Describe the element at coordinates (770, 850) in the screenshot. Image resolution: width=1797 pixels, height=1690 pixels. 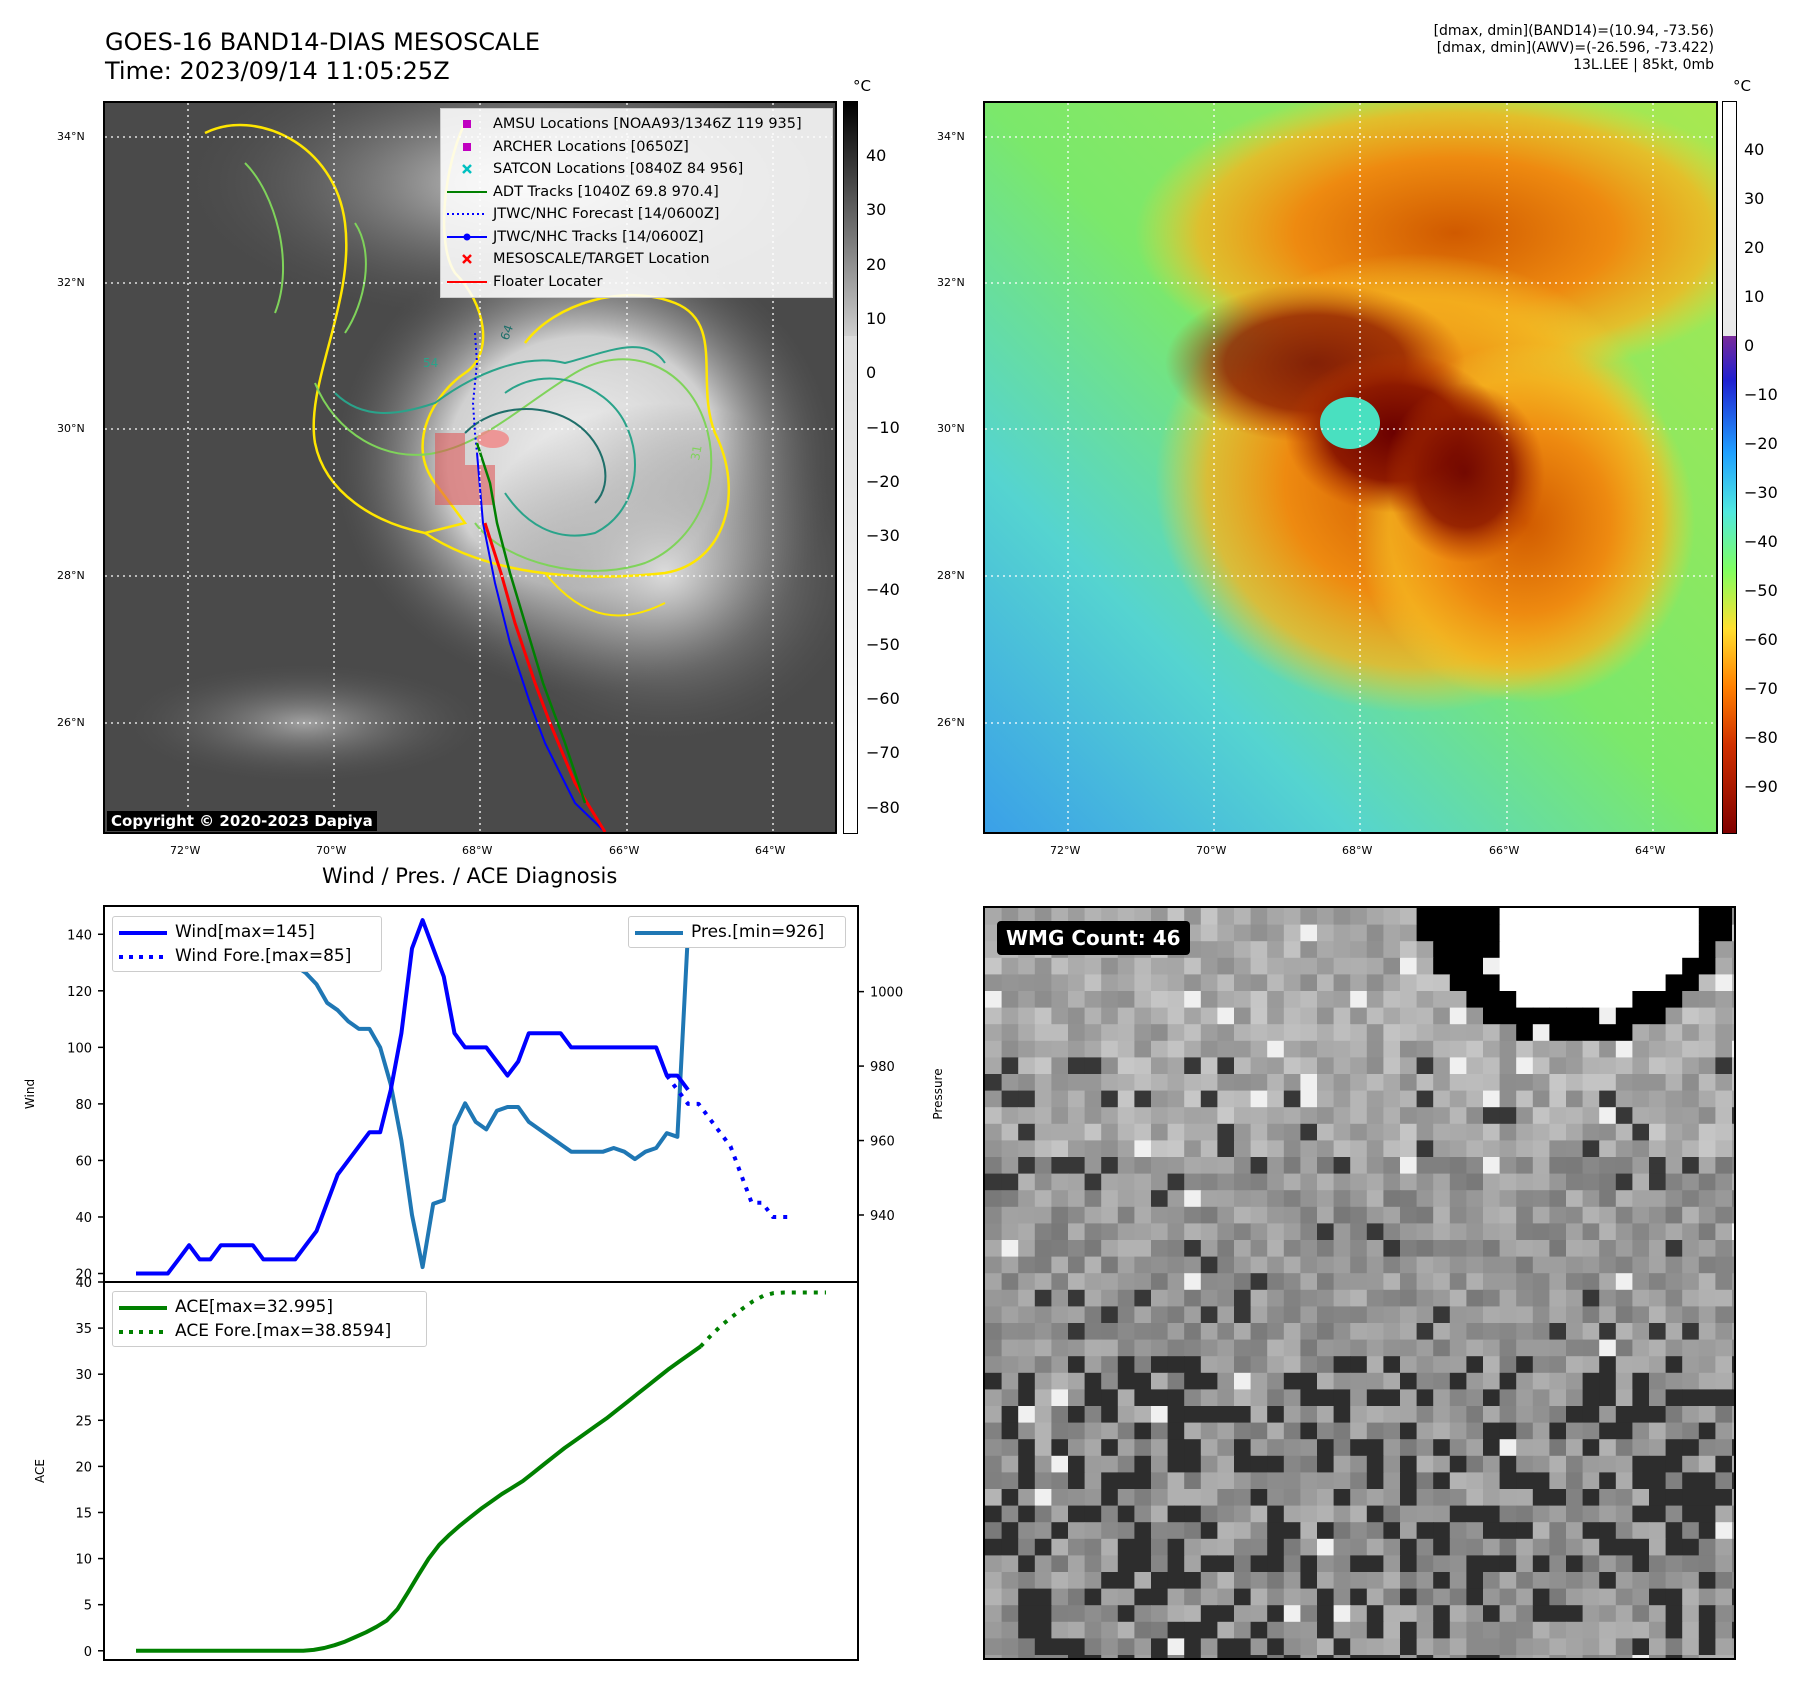
I see `ir-map-lon-label: 64°W` at that location.